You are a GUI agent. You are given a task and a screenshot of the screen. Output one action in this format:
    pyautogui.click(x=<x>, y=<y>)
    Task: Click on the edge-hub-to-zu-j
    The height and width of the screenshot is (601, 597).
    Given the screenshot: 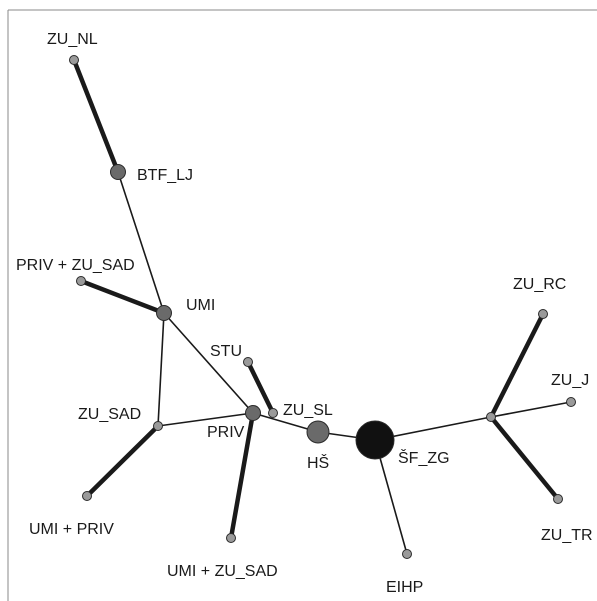 What is the action you would take?
    pyautogui.click(x=531, y=409)
    